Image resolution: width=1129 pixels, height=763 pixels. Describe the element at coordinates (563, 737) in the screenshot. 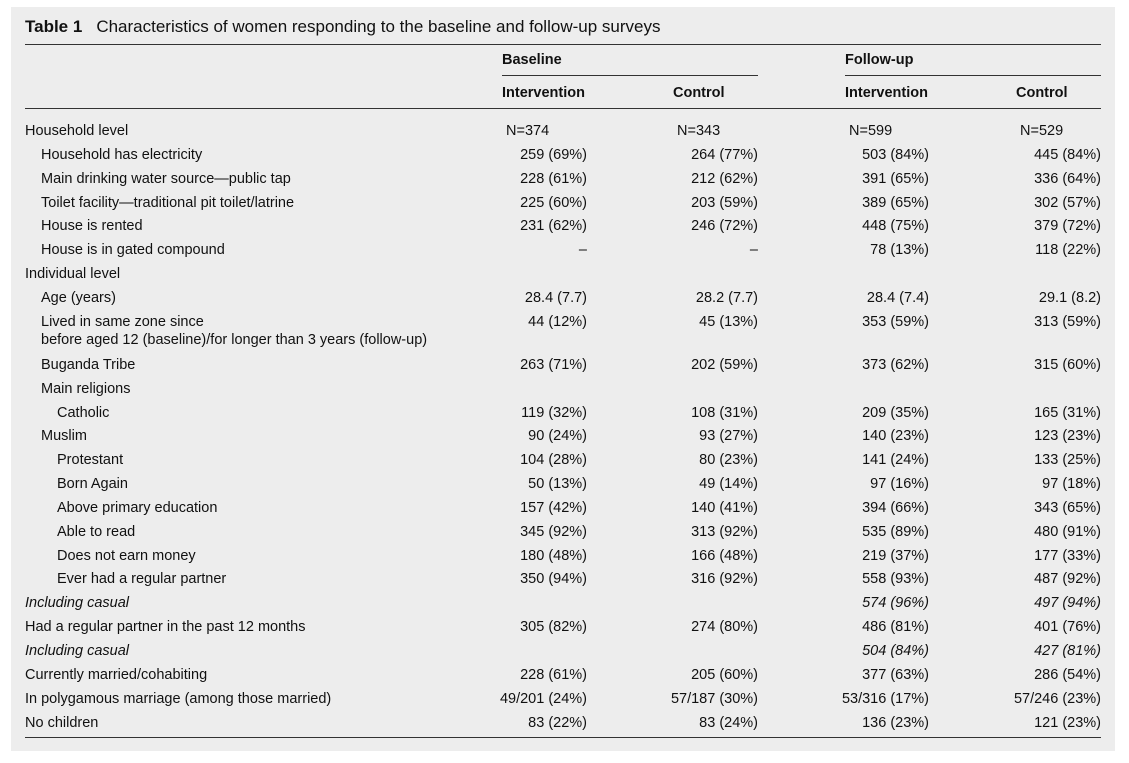

I see `bottom-rule` at that location.